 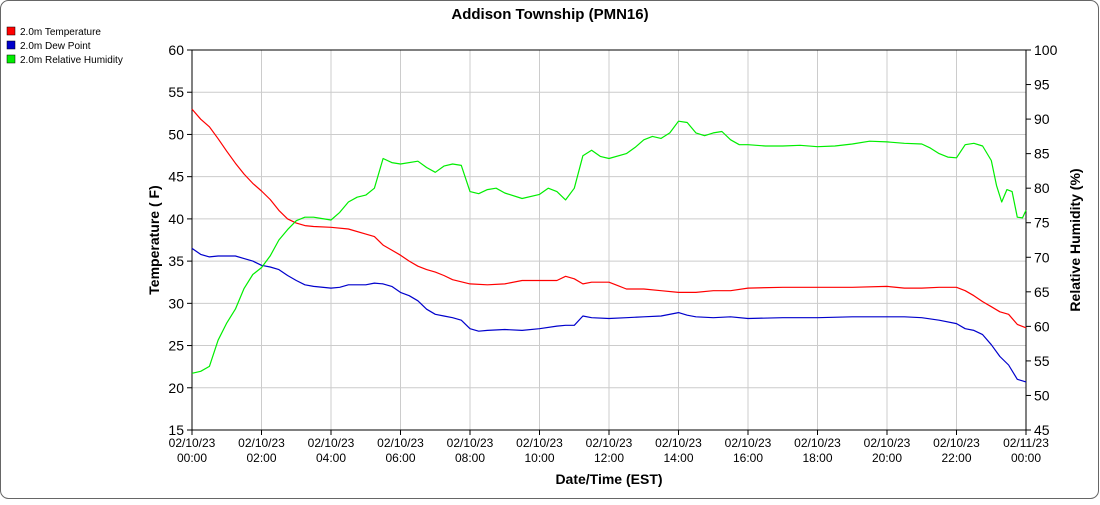 I want to click on legend-label-2-0m-relative-humidity: 2.0m Relative Humidity, so click(x=71, y=60).